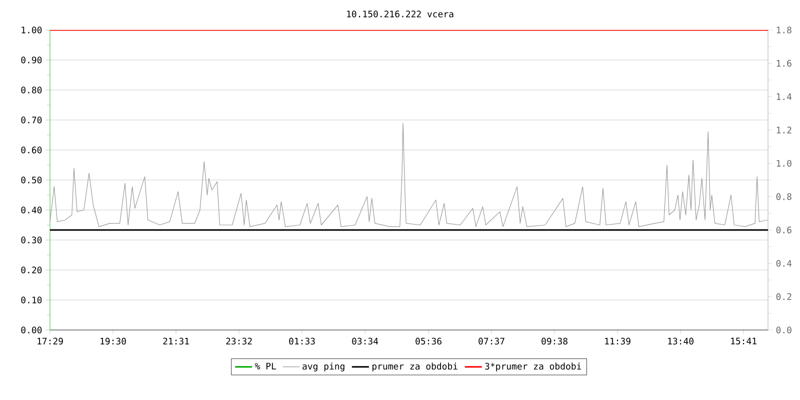 The image size is (800, 400). Describe the element at coordinates (784, 96) in the screenshot. I see `y2-tick-label: 1.4` at that location.